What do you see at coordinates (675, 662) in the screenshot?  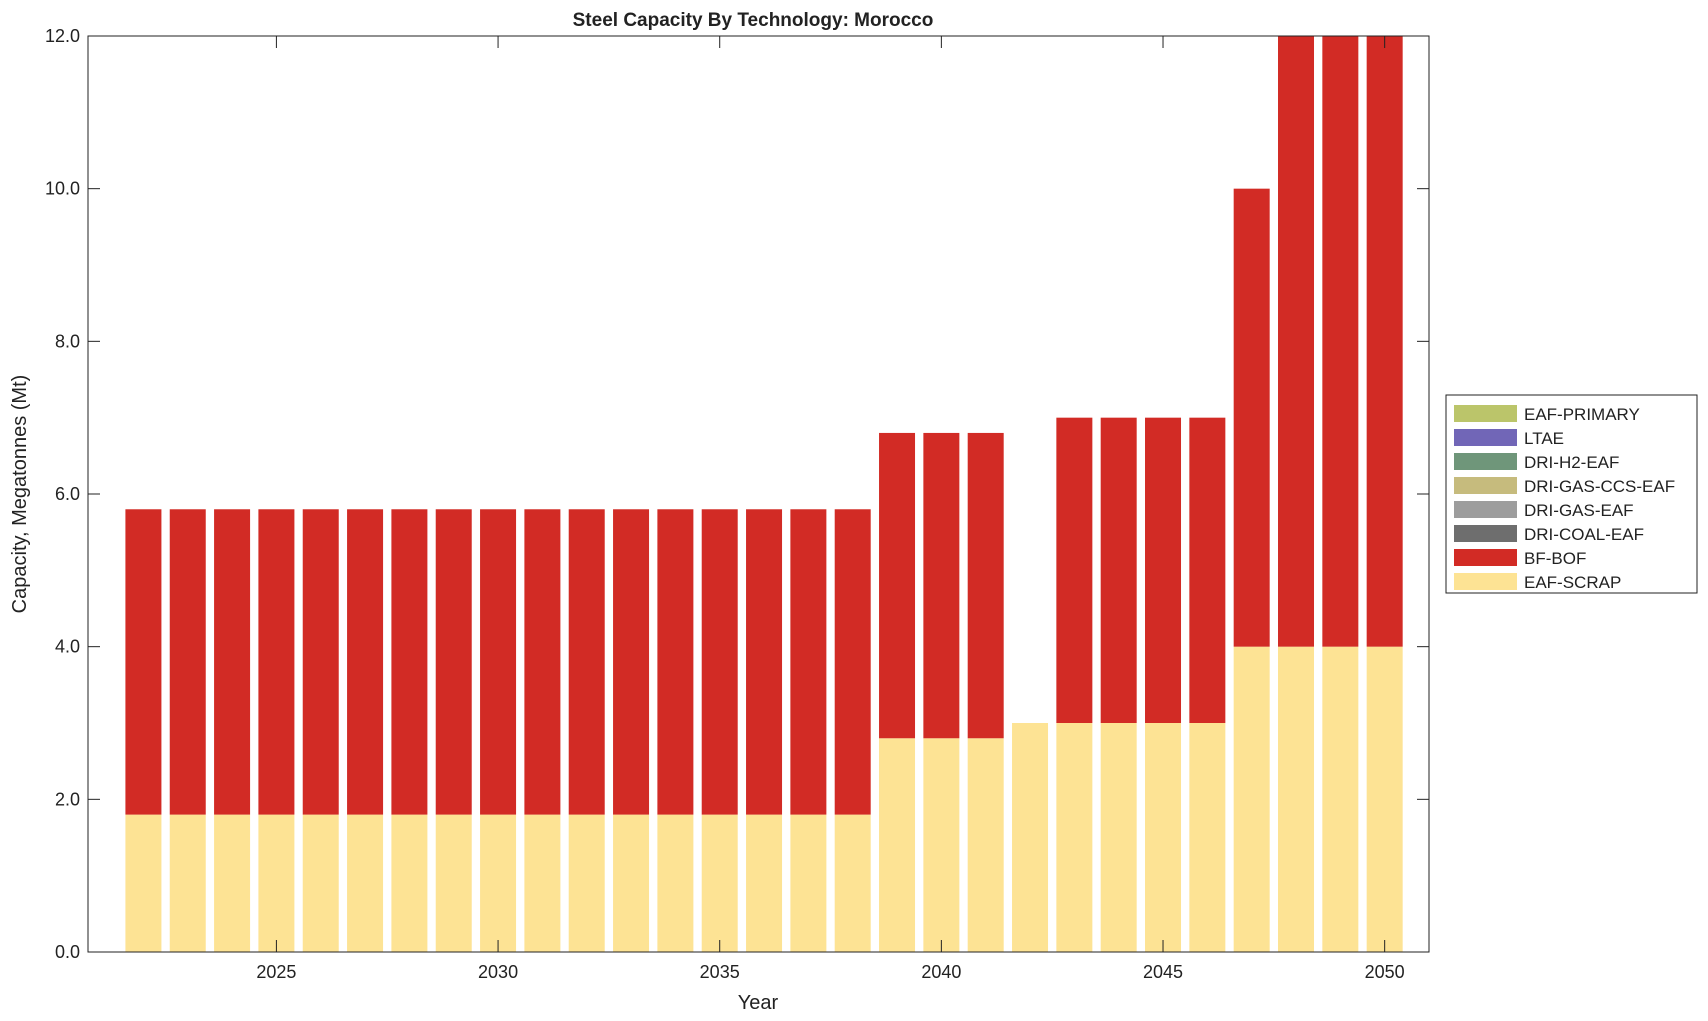 I see `bar-bf-bof-2034` at bounding box center [675, 662].